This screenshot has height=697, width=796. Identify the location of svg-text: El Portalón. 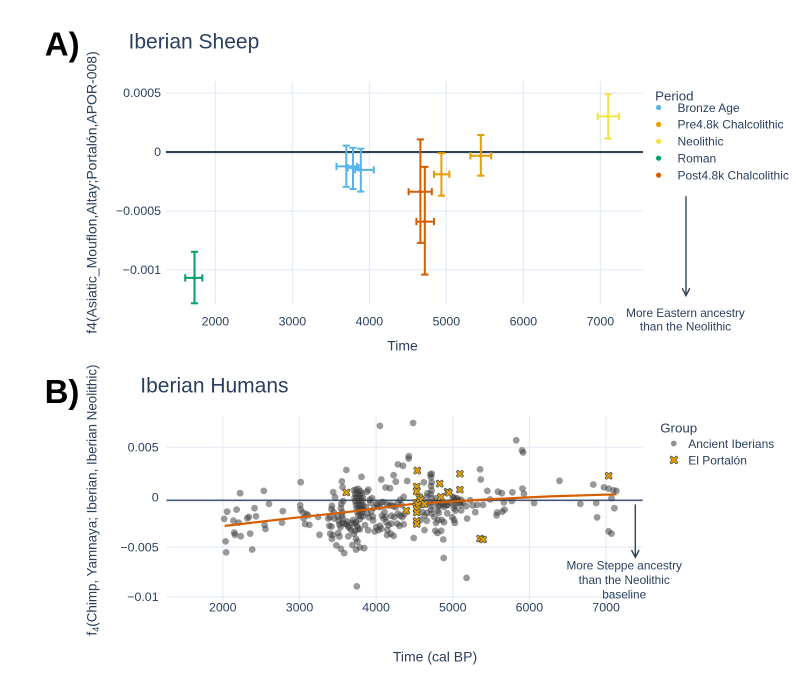
(717, 460).